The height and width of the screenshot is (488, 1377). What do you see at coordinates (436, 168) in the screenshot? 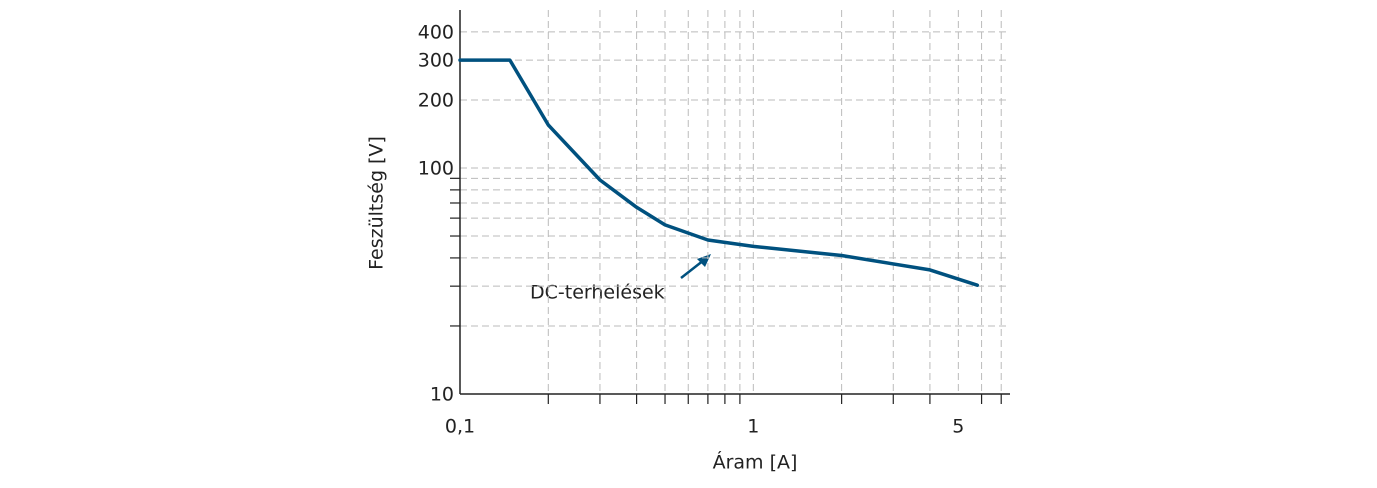
I see `y-tick-label: 100` at bounding box center [436, 168].